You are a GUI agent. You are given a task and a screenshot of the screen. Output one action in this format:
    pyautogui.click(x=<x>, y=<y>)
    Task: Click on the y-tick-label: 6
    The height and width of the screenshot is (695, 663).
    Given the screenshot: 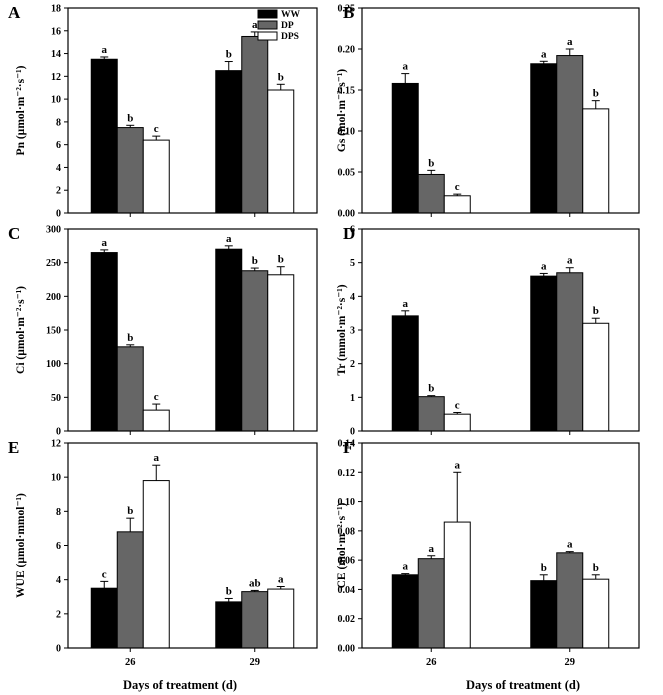 What is the action you would take?
    pyautogui.click(x=352, y=230)
    